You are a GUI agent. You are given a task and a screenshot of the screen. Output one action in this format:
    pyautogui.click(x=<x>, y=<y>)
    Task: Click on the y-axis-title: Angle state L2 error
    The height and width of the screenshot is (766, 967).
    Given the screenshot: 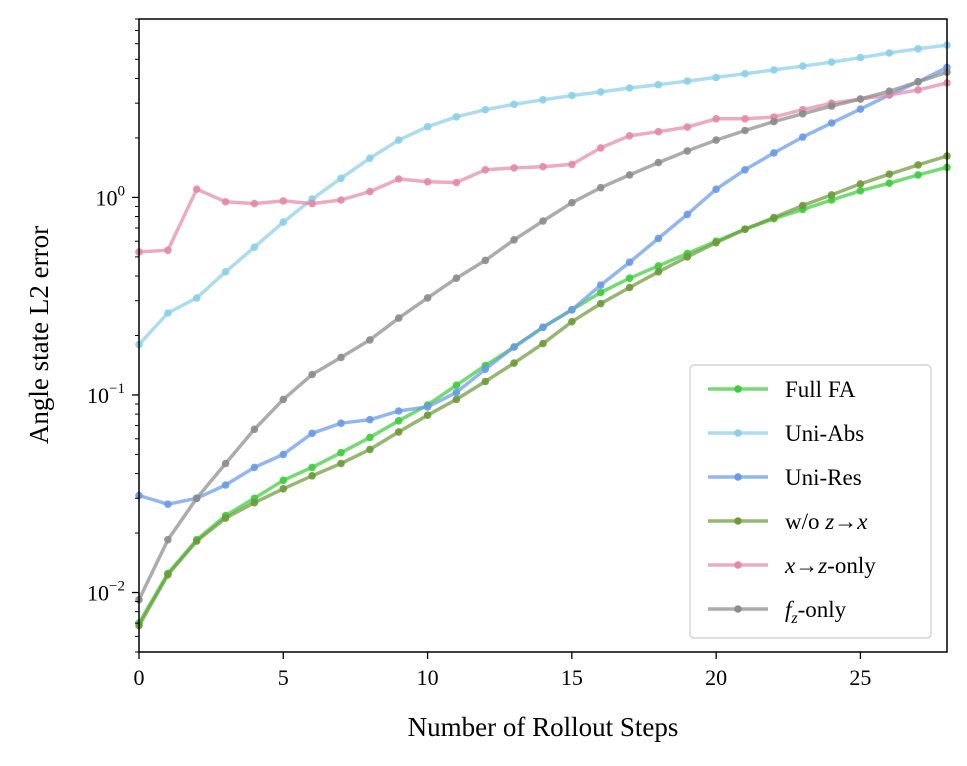 What is the action you would take?
    pyautogui.click(x=39, y=335)
    